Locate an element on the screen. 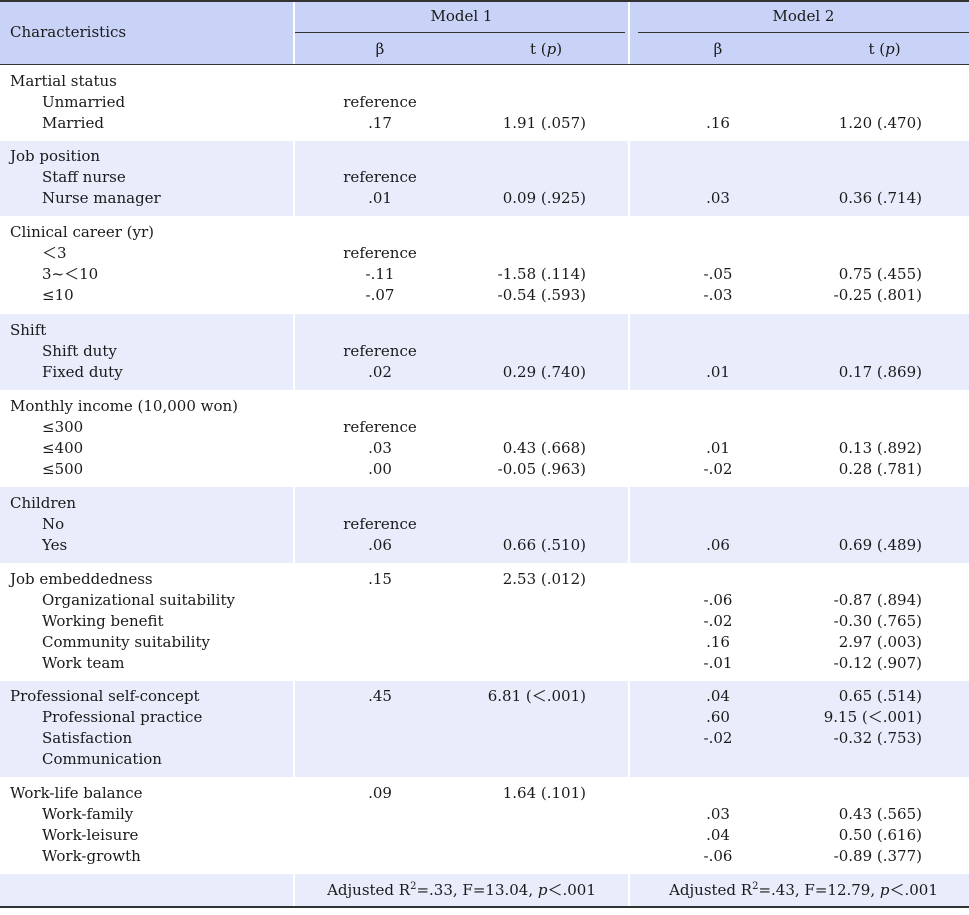  row-label: Work-leisure is located at coordinates (90, 835).